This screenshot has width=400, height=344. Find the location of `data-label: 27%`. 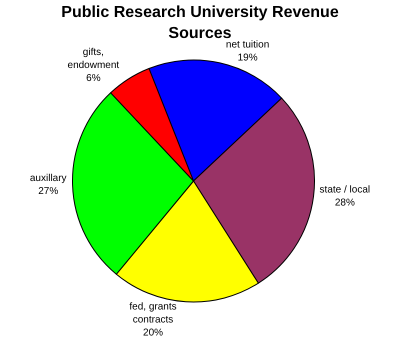

data-label: 27% is located at coordinates (48, 191).